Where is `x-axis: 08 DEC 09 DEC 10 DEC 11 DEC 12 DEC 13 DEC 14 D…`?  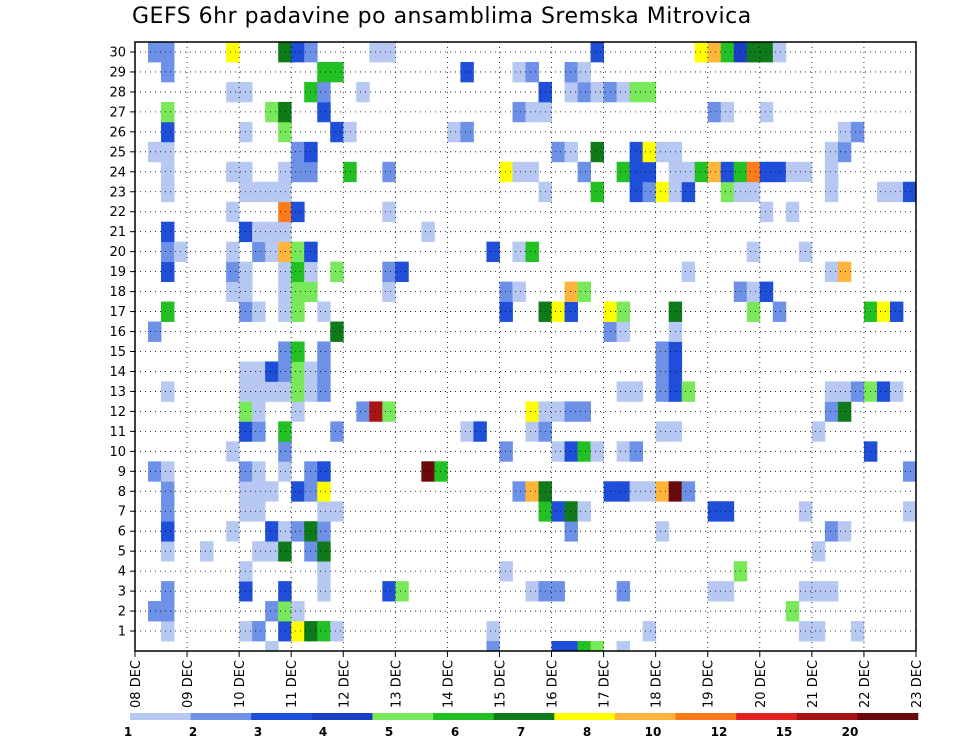
x-axis: 08 DEC 09 DEC 10 DEC 11 DEC 12 DEC 13 DEC 14 D… is located at coordinates (527, 679).